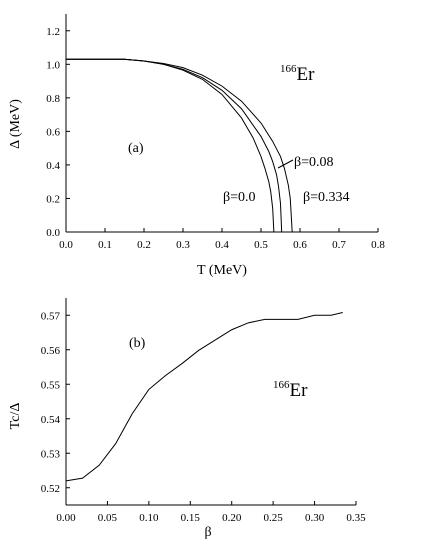  What do you see at coordinates (108, 518) in the screenshot?
I see `panel-b-x-tick-label: 0.05` at bounding box center [108, 518].